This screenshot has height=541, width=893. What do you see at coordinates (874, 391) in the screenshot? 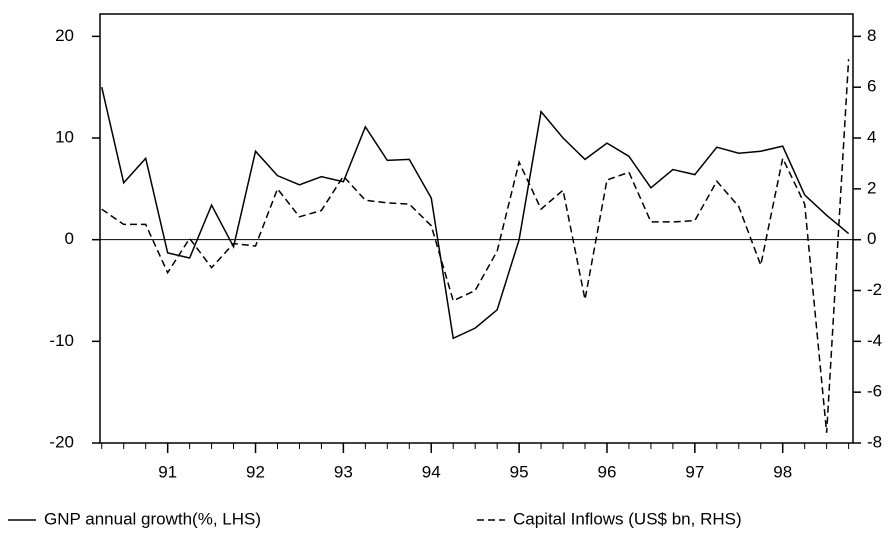
I see `y2-tick-label: -6` at bounding box center [874, 391].